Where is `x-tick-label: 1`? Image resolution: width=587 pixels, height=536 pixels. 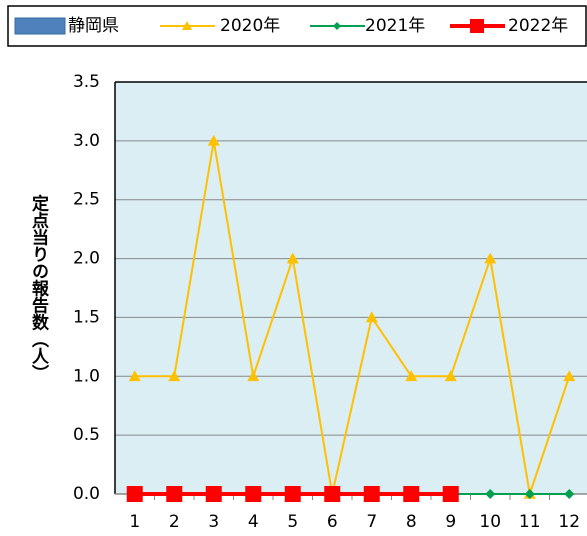
x-tick-label: 1 is located at coordinates (134, 522).